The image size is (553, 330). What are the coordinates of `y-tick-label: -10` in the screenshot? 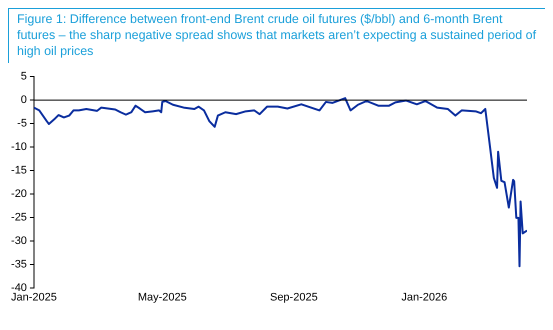 It's located at (19, 147).